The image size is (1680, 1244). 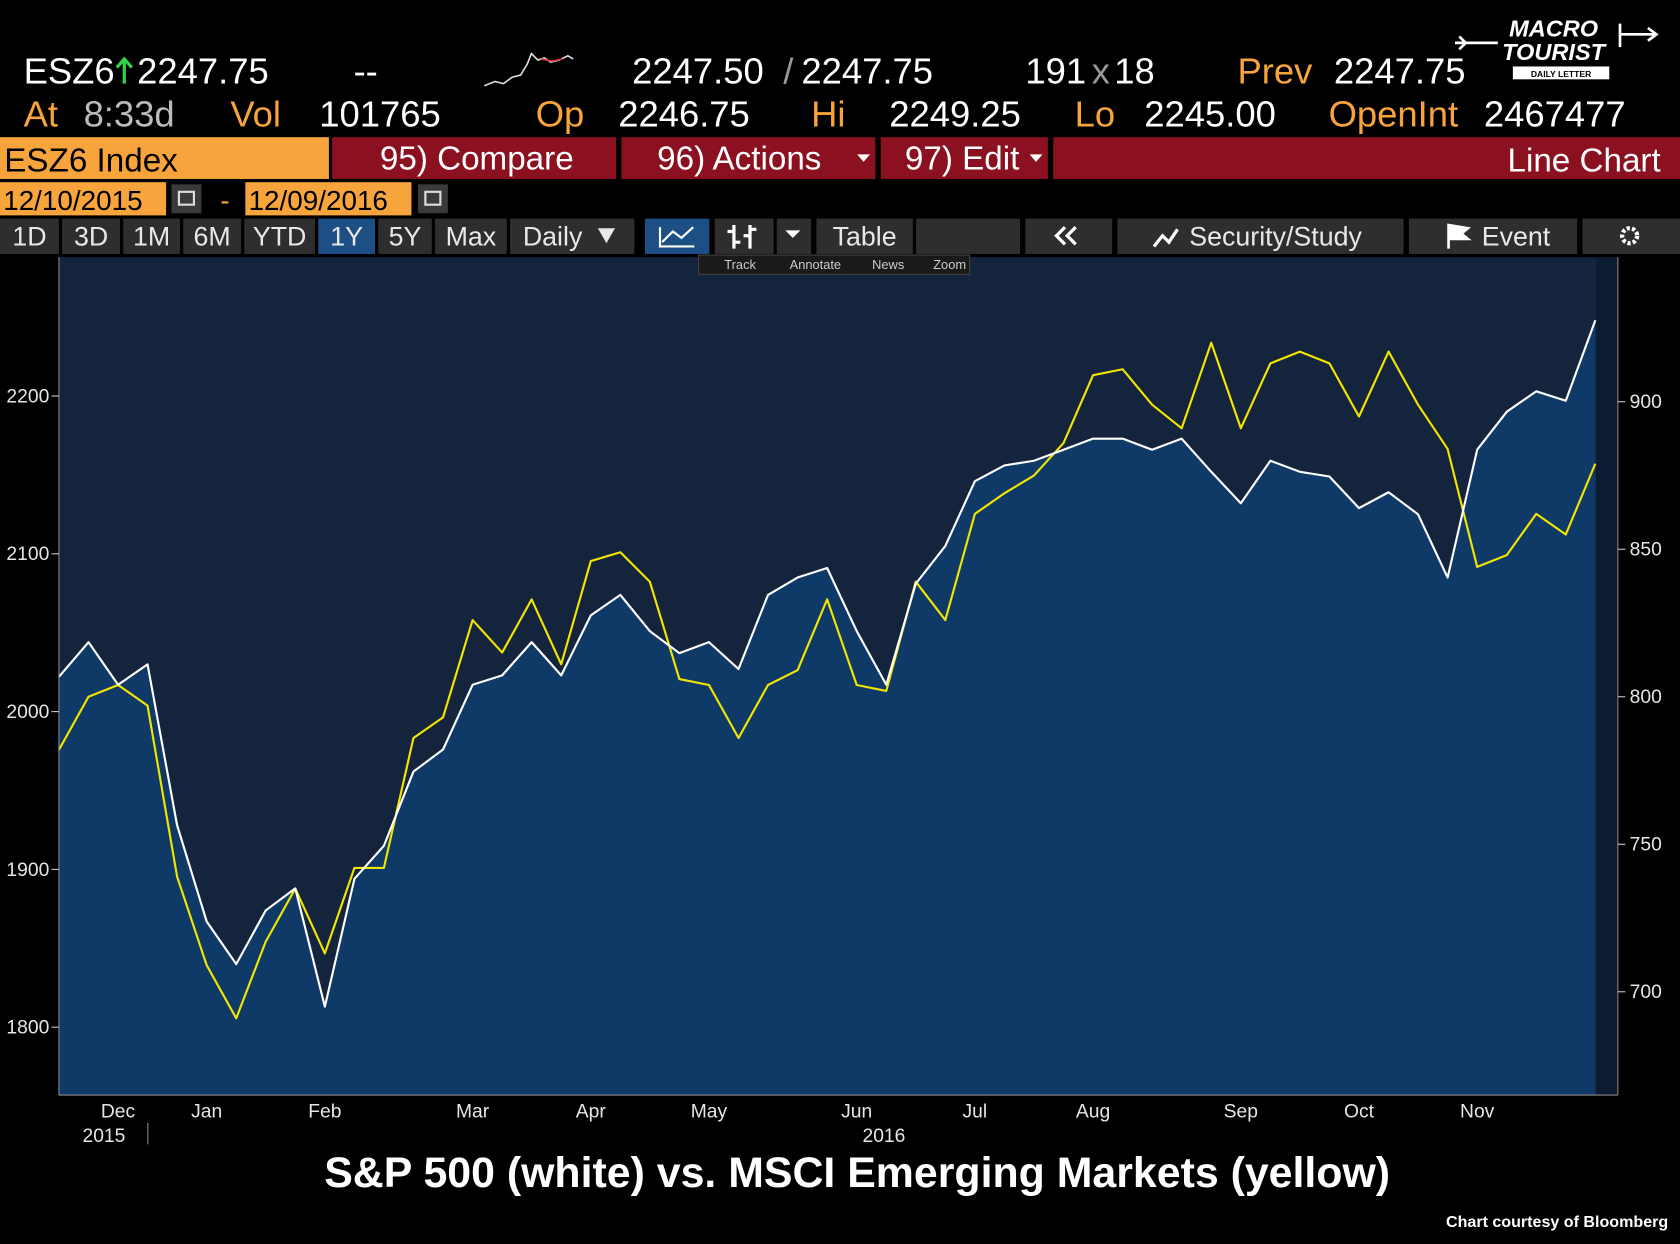 I want to click on event-button, so click(x=1493, y=236).